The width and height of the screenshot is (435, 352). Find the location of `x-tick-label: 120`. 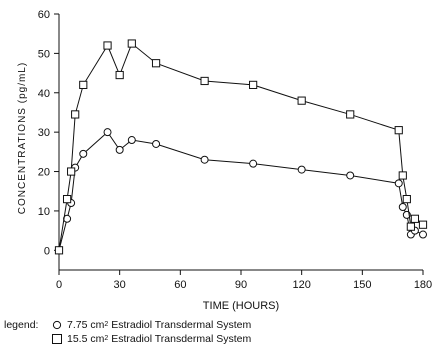

x-tick-label: 120 is located at coordinates (301, 285).